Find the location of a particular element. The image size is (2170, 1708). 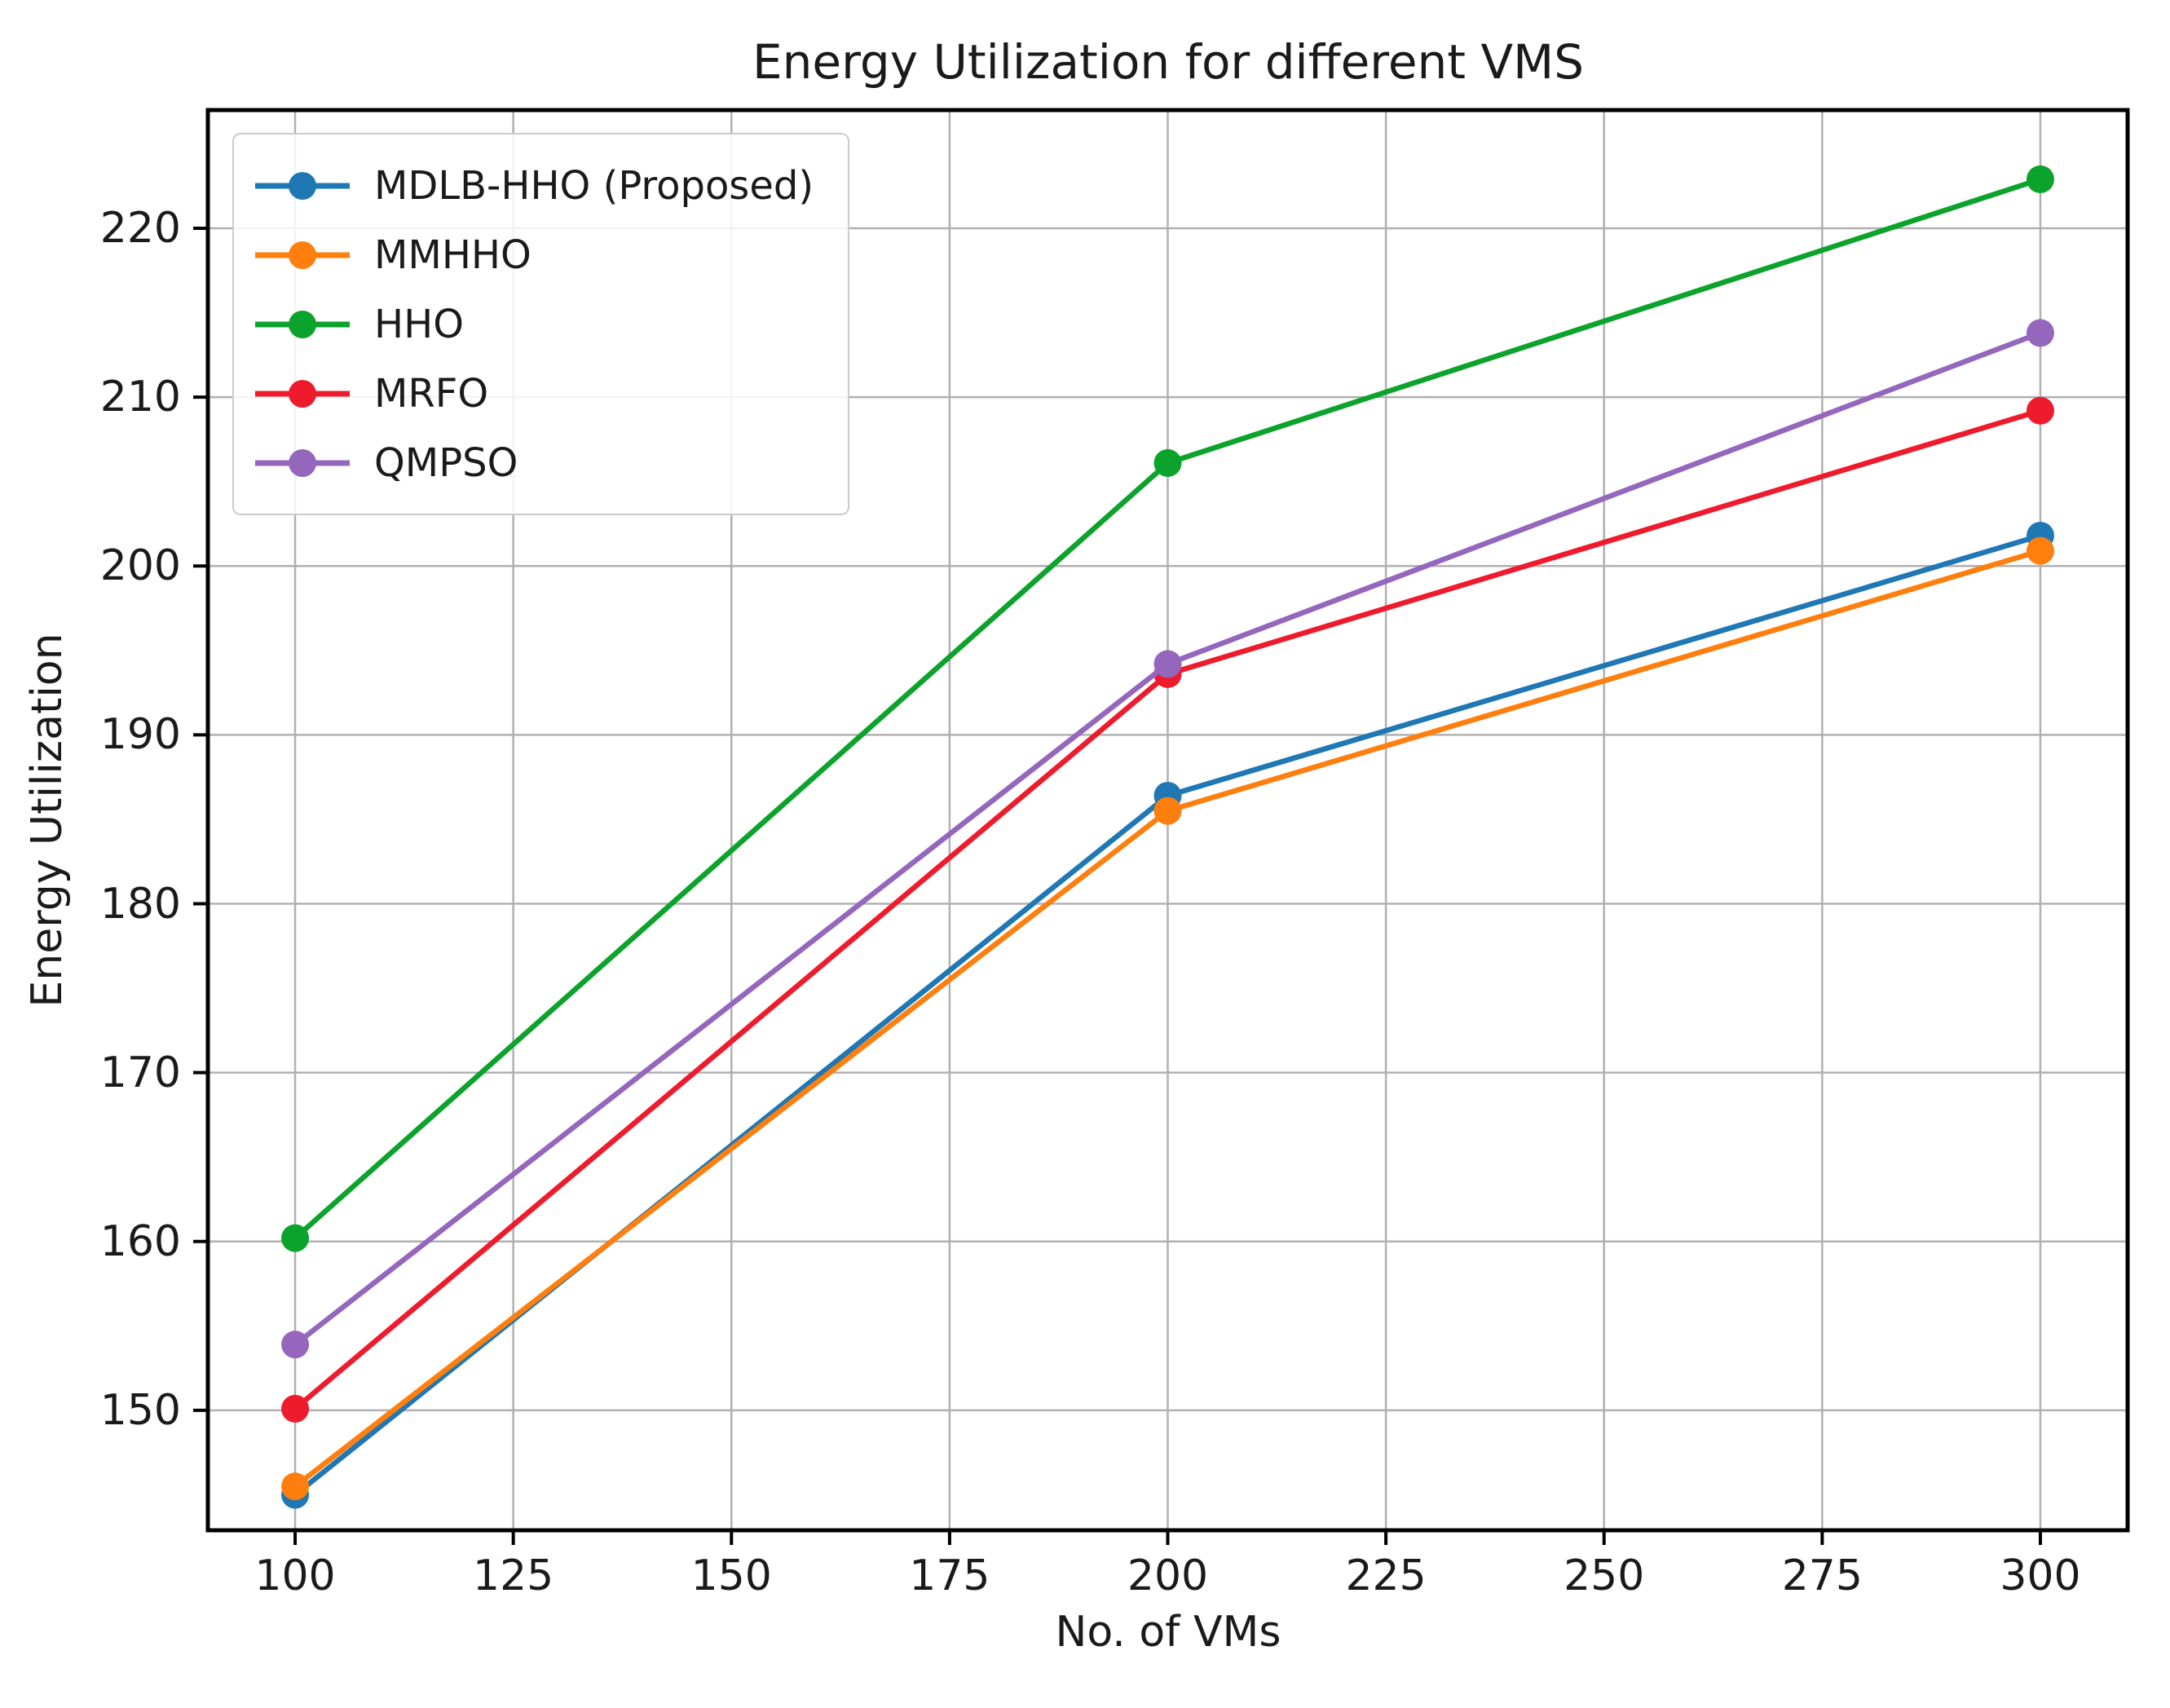

y-axis-label: Energy Utilization is located at coordinates (47, 820).